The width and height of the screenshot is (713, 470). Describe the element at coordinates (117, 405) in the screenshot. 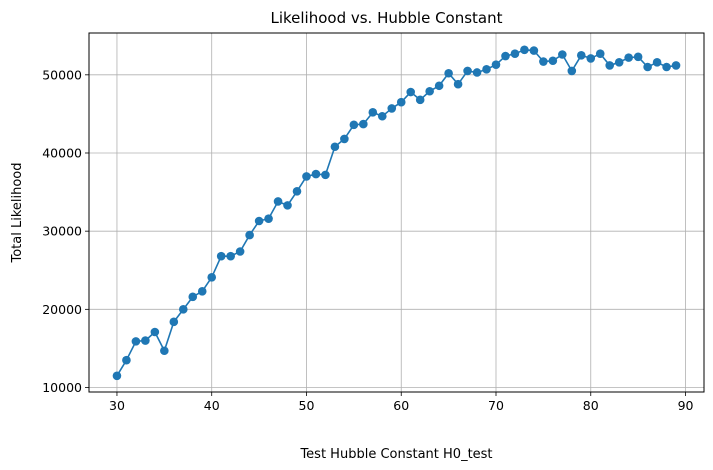

I see `x-tick-label: 30` at that location.